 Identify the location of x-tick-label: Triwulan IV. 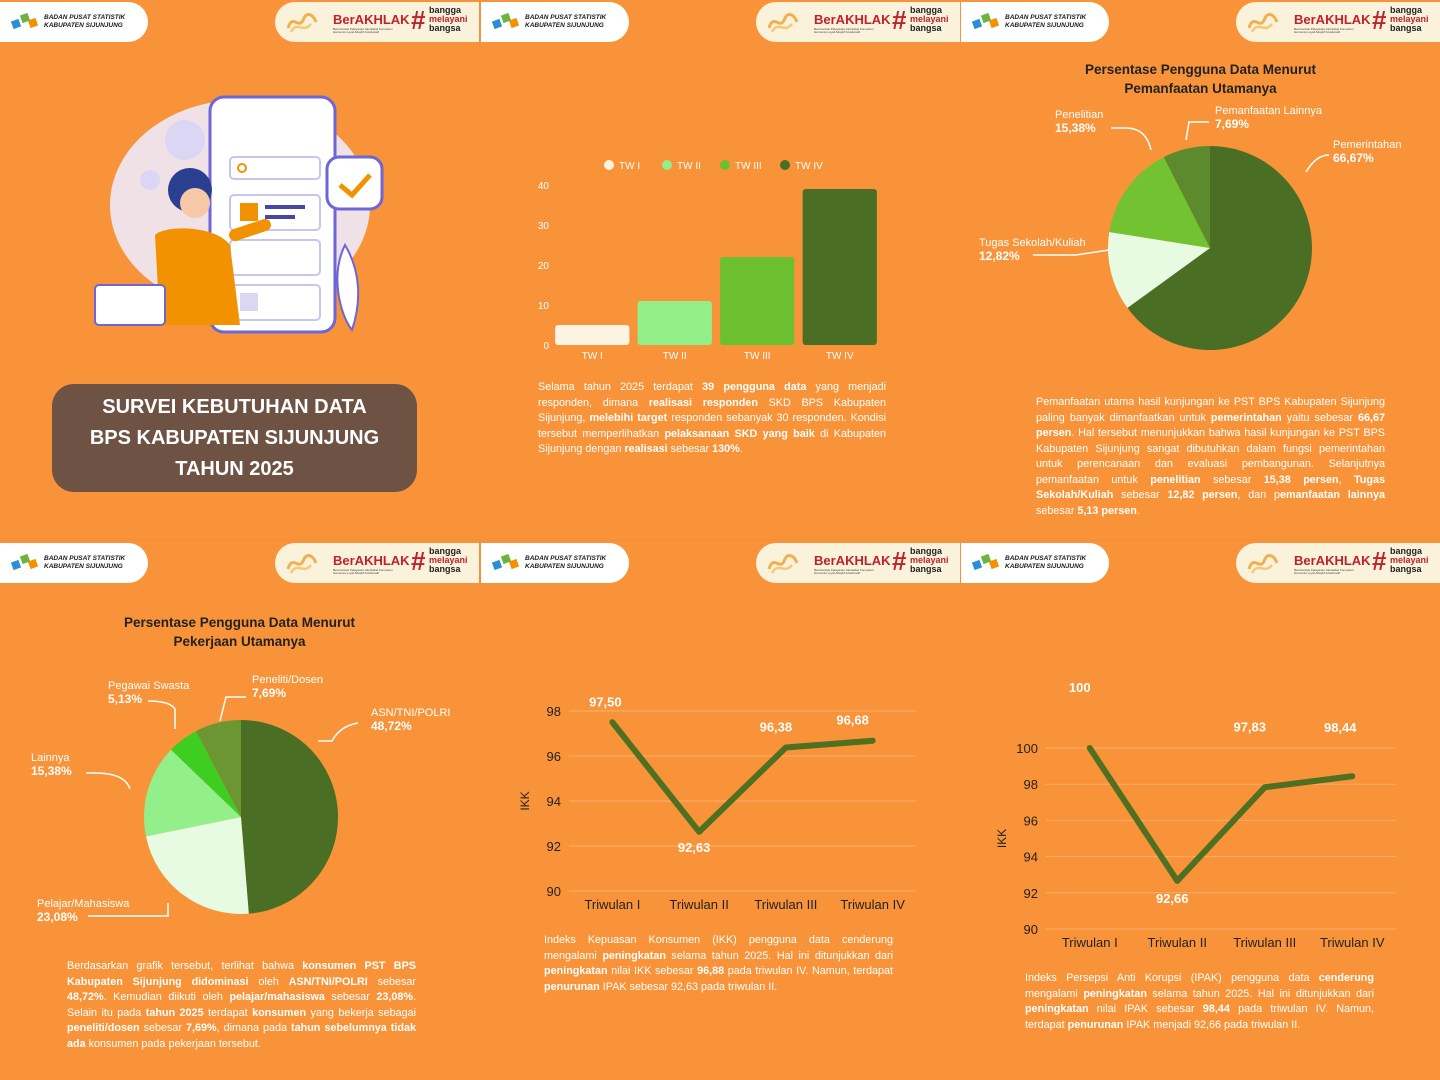
(1352, 942).